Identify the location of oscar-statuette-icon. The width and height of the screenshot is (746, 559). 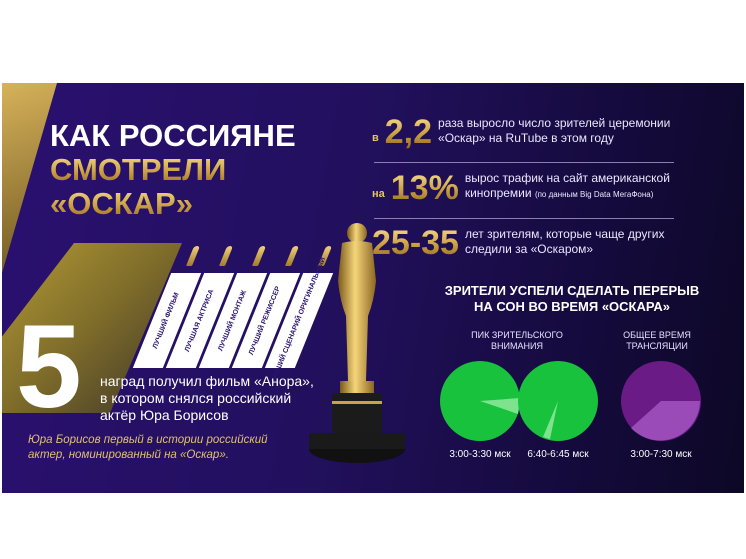
(357, 343).